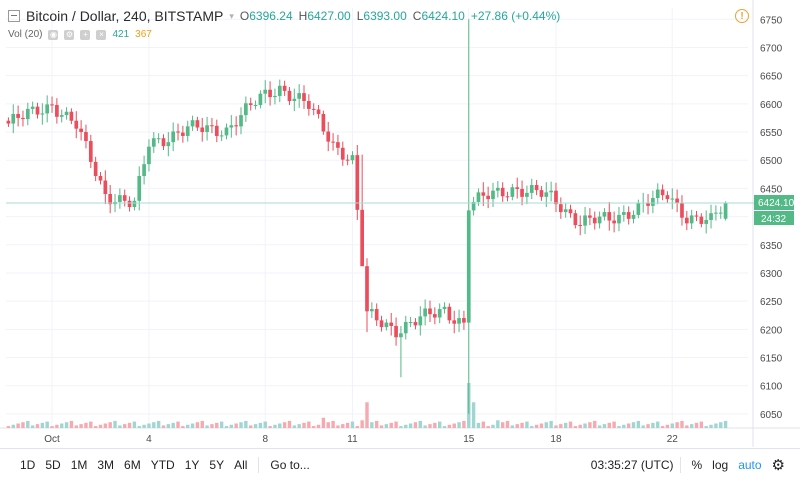 The width and height of the screenshot is (800, 485). What do you see at coordinates (231, 15) in the screenshot?
I see `chevron-down-icon: ▾` at bounding box center [231, 15].